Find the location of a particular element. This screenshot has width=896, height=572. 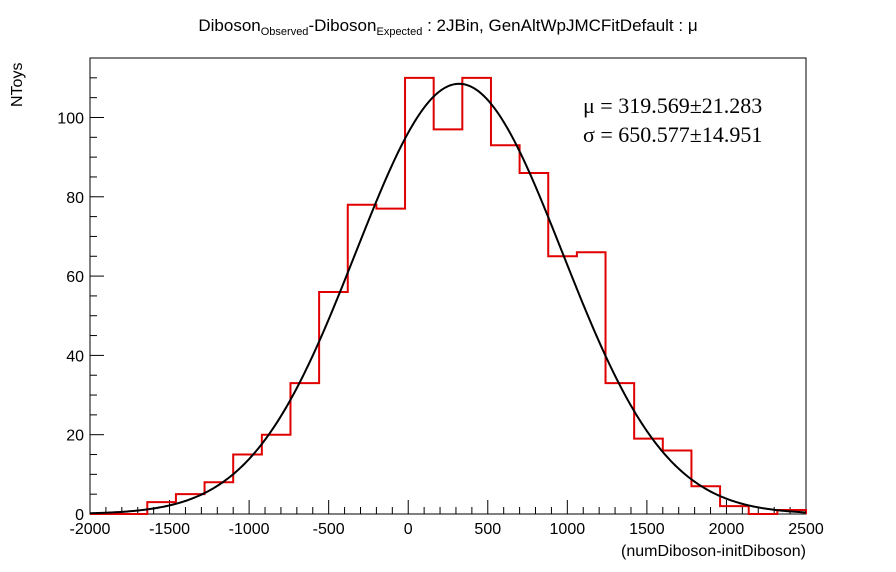

y-axis-label: NToys is located at coordinates (17, 85).